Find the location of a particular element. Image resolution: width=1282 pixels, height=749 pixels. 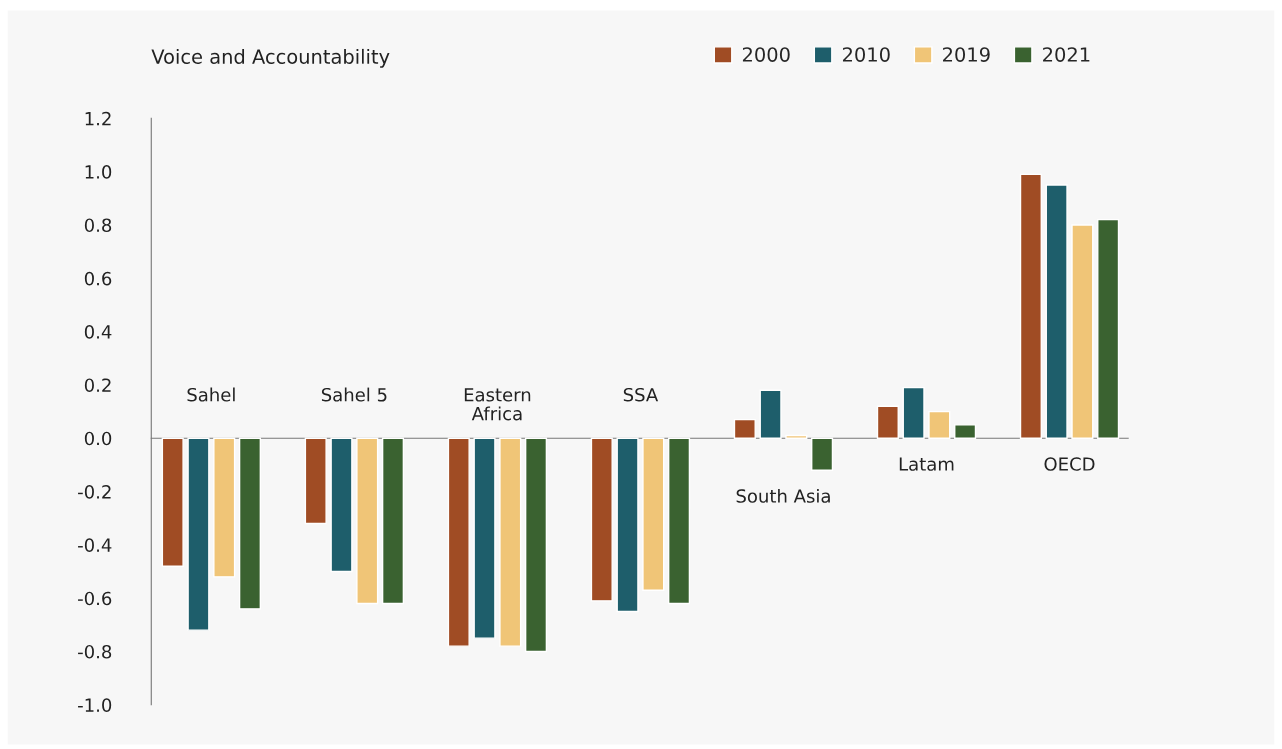

legend-label: 2000 is located at coordinates (766, 54).